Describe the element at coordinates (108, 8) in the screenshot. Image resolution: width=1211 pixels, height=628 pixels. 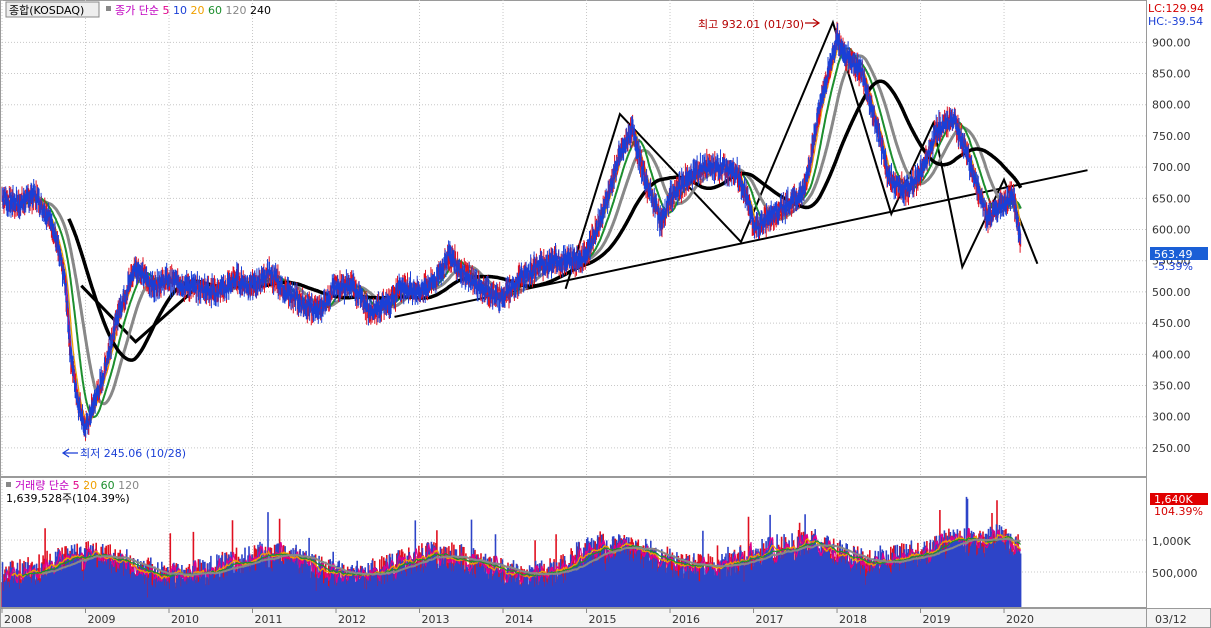
I see `ma-marker-icon` at that location.